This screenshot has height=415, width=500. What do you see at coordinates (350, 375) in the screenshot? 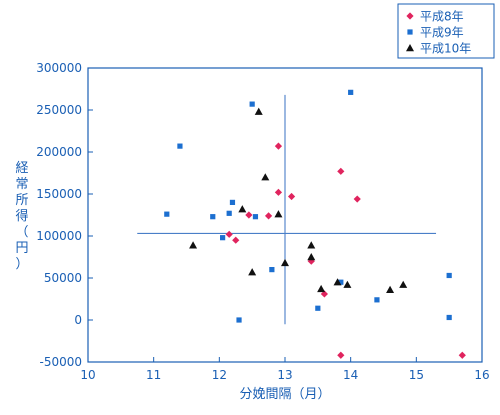
I see `x-tick-label: 14` at bounding box center [350, 375].